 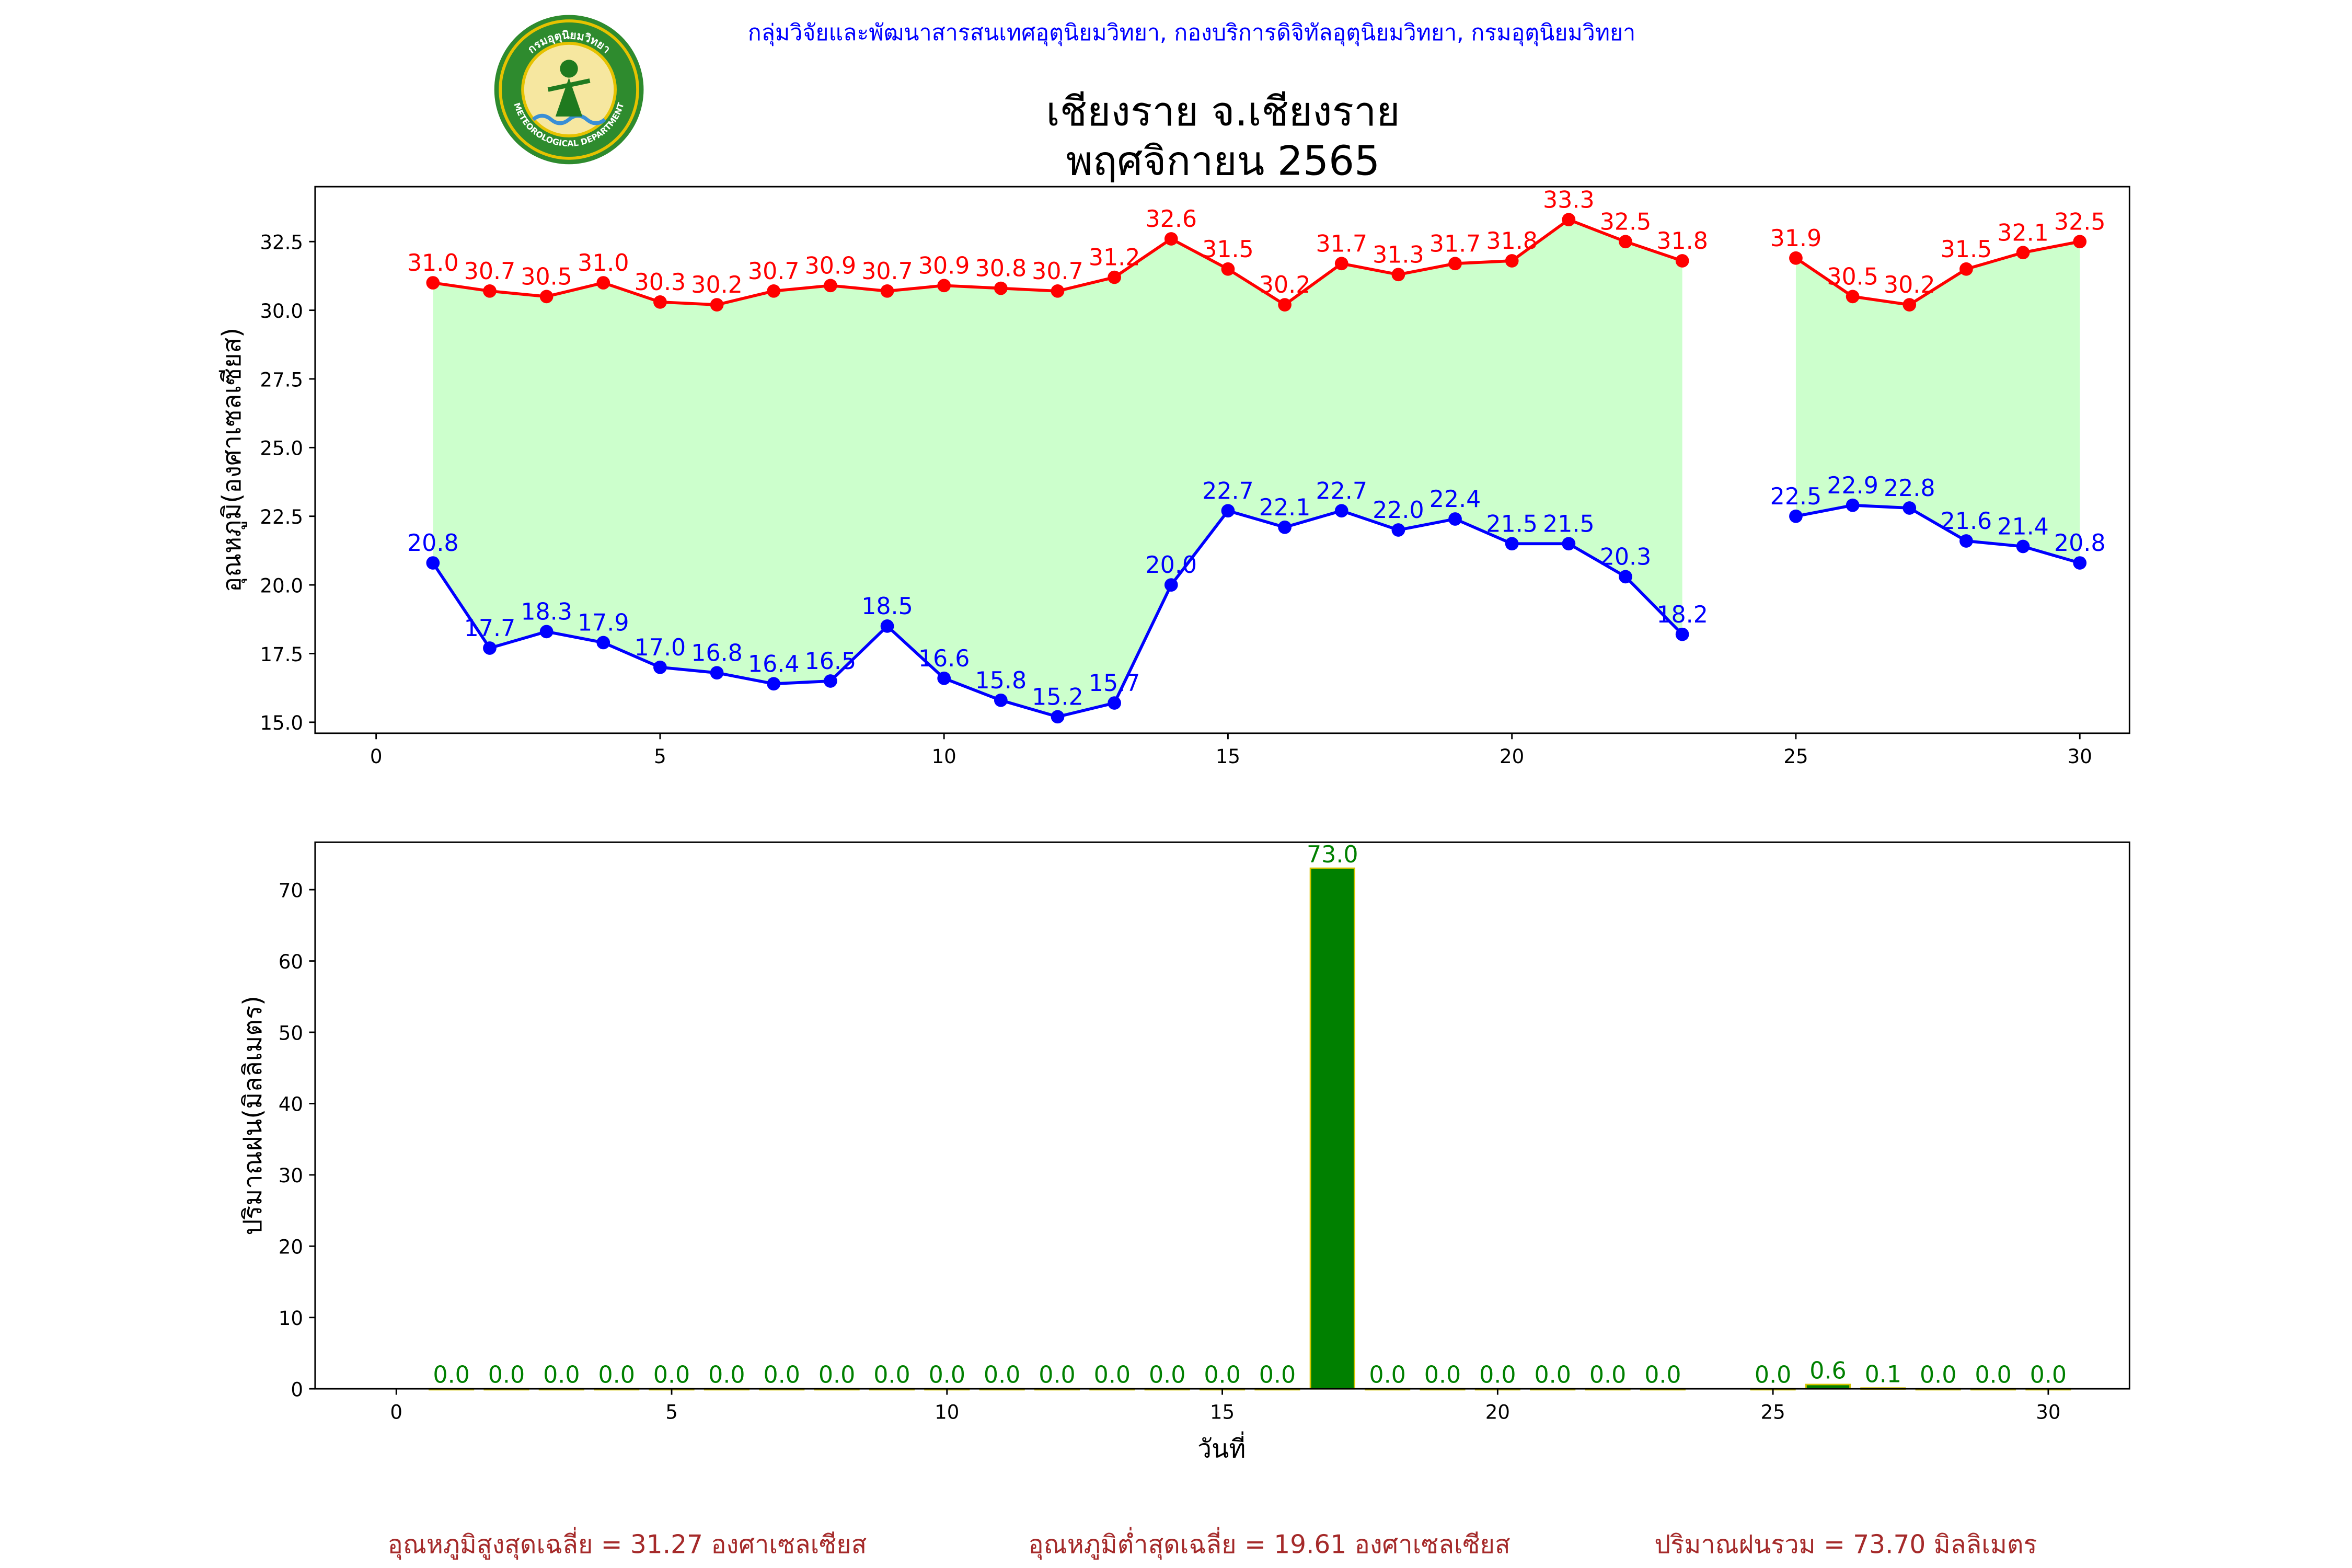 What do you see at coordinates (1398, 510) in the screenshot?
I see `min-temperature-label: 22.0` at bounding box center [1398, 510].